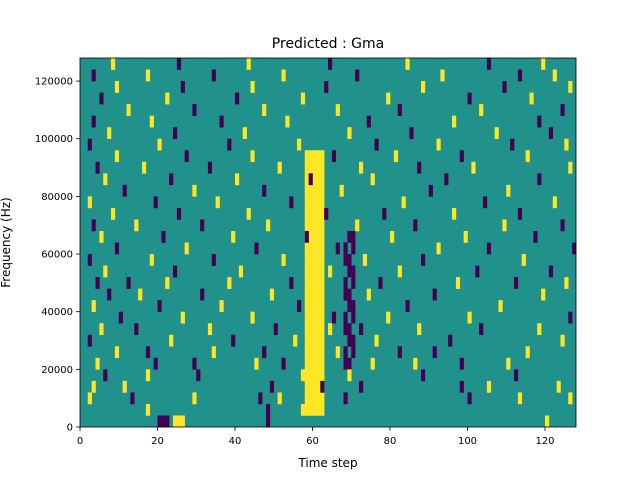 This screenshot has height=484, width=640. Describe the element at coordinates (544, 441) in the screenshot. I see `x-tick-label: 120` at that location.